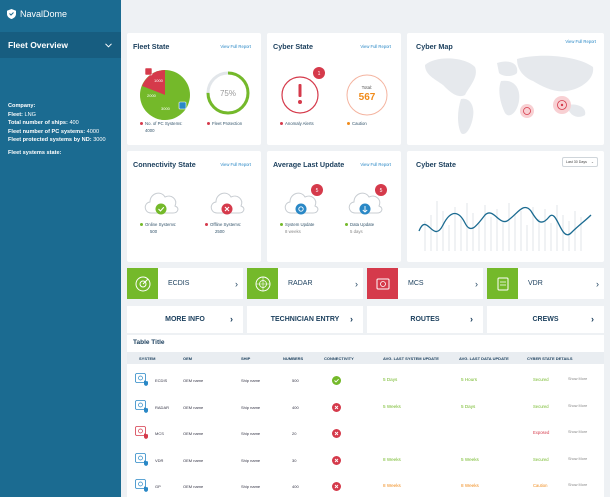  Describe the element at coordinates (161, 203) in the screenshot. I see `cloud-online-icon` at that location.